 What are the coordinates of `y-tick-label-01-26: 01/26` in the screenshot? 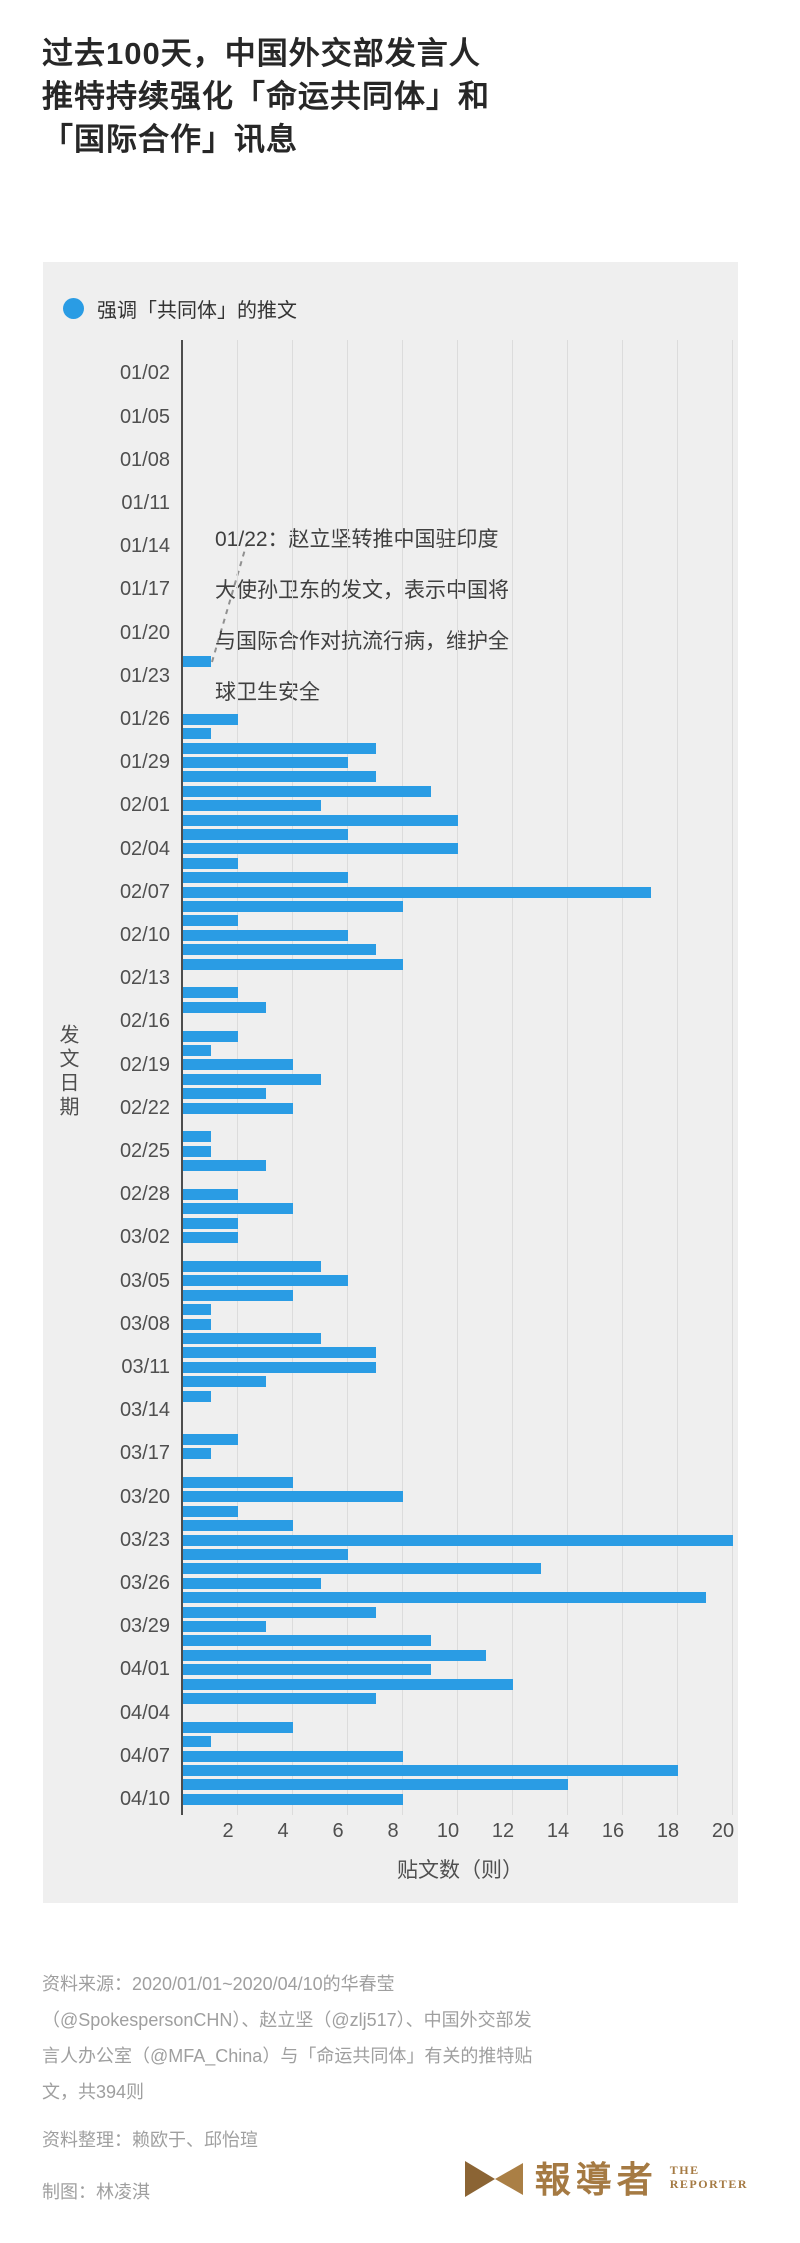 It's located at (144, 719).